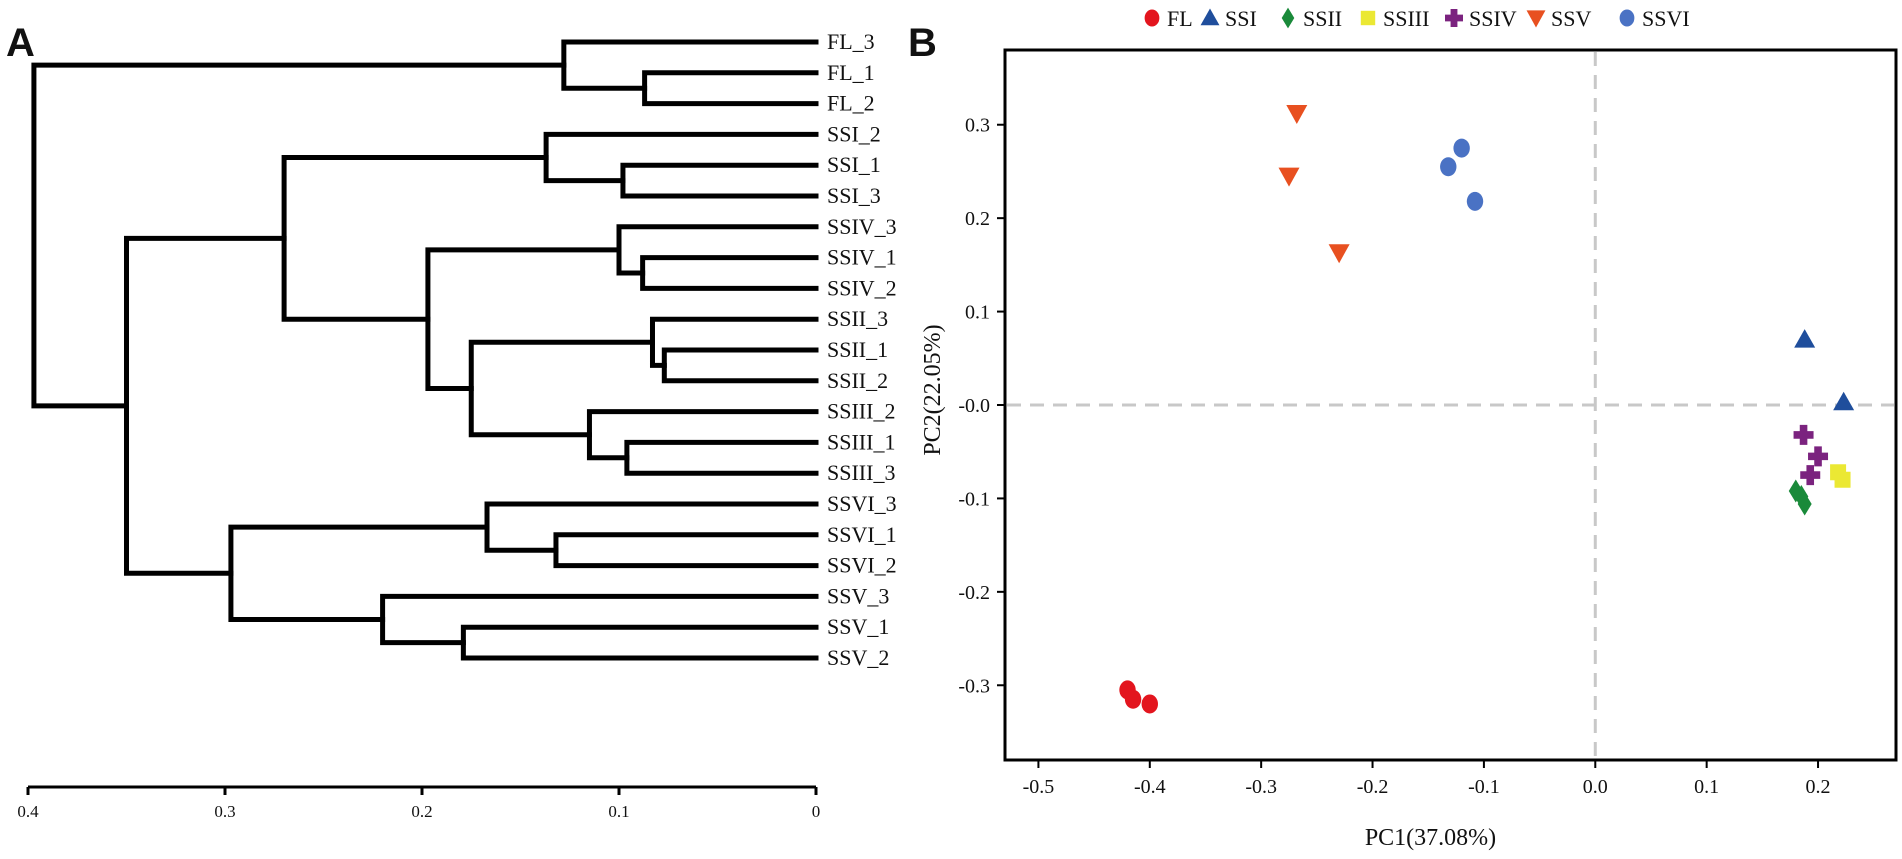 The width and height of the screenshot is (1902, 859). Describe the element at coordinates (851, 103) in the screenshot. I see `leaf-label: FL_2` at that location.